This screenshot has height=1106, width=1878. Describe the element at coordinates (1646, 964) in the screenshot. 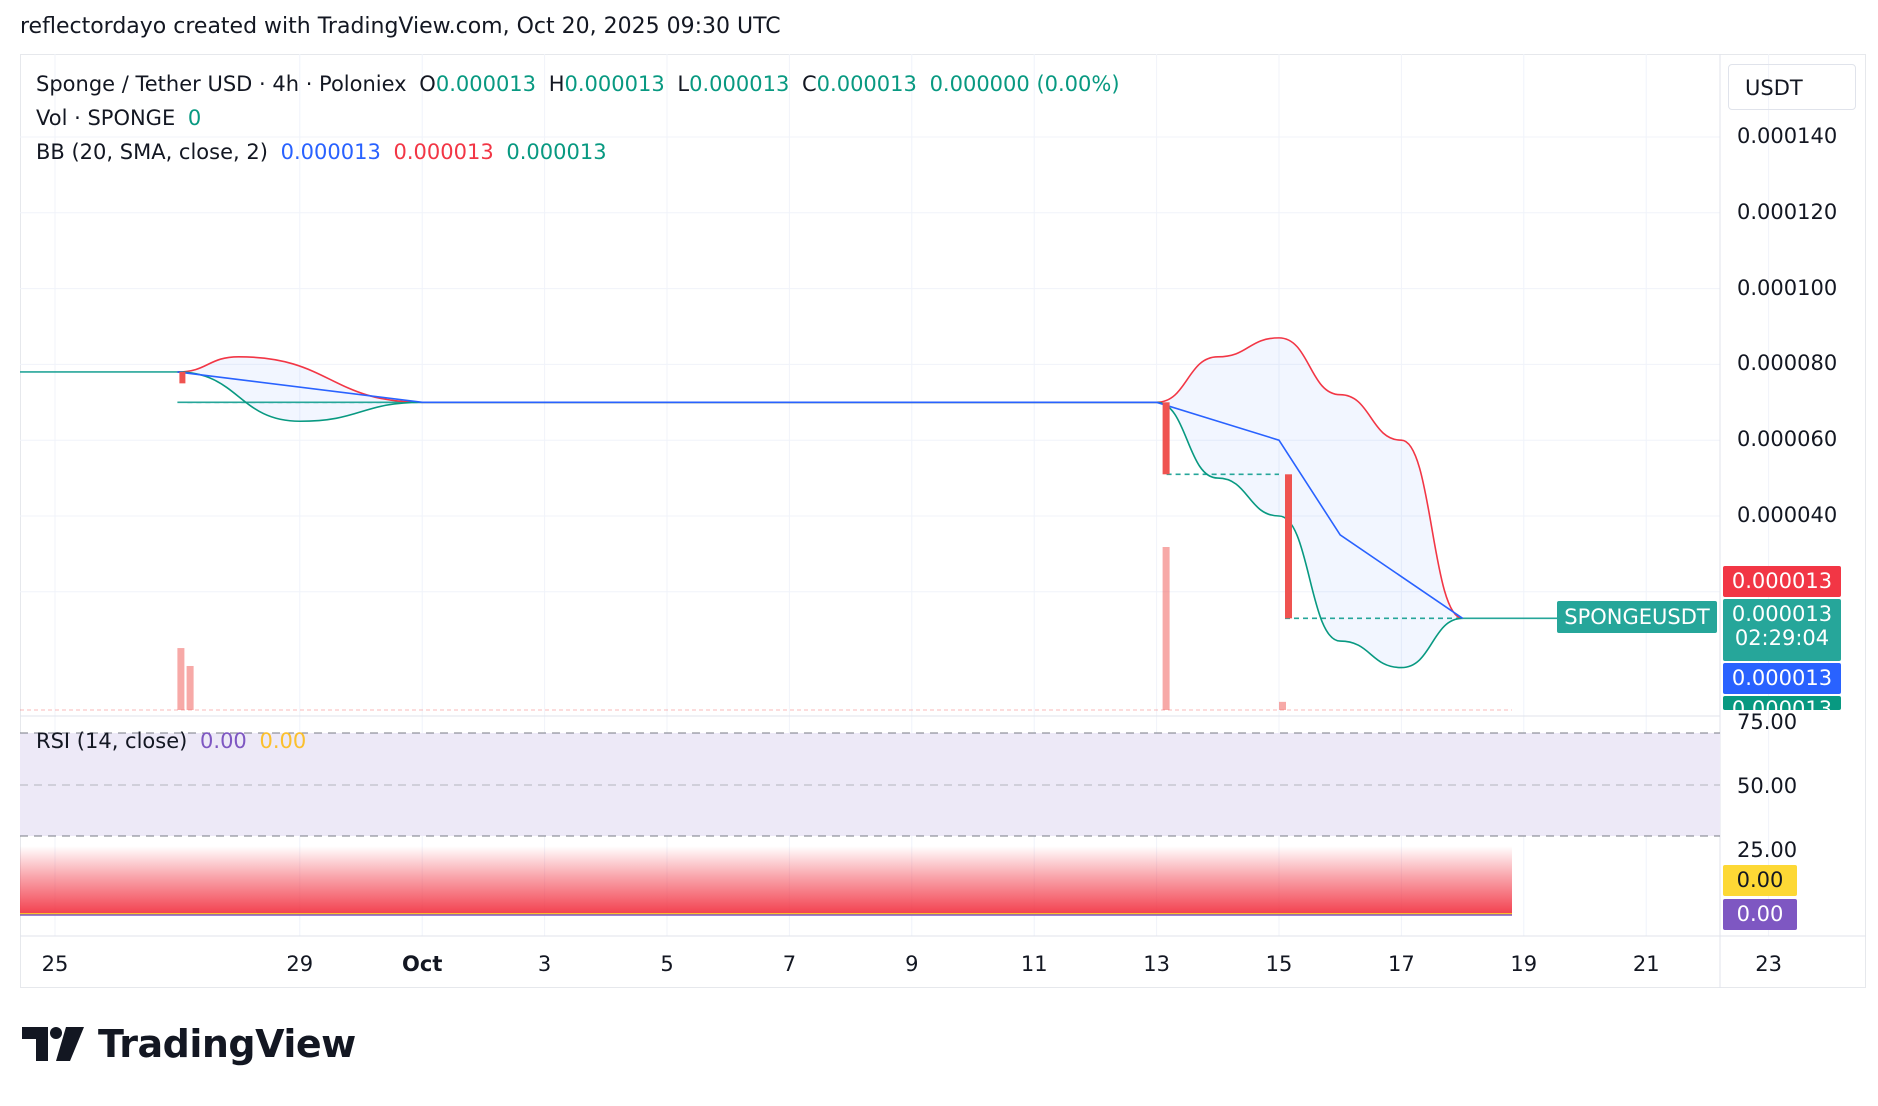

I see `time-tick: 21` at that location.